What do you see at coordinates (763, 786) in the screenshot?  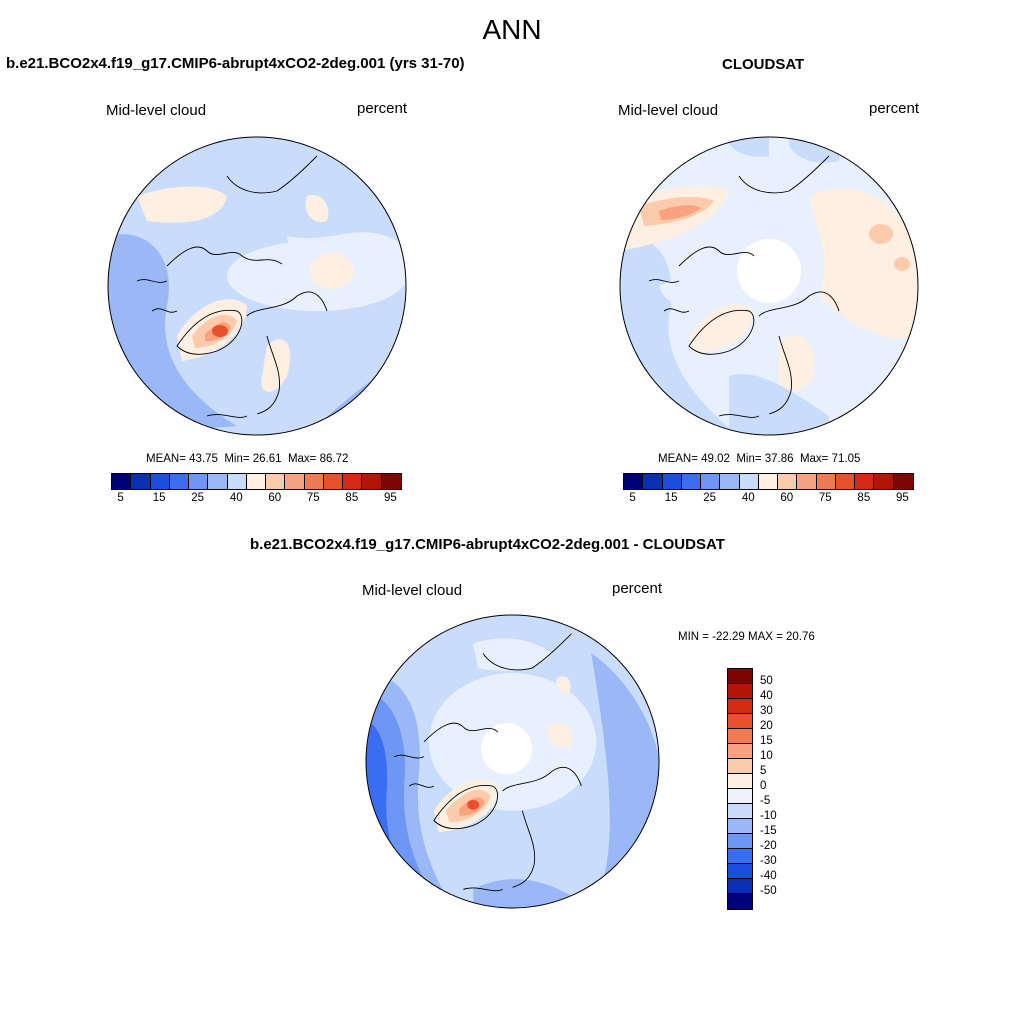 I see `colorbar-tick-label: 0` at bounding box center [763, 786].